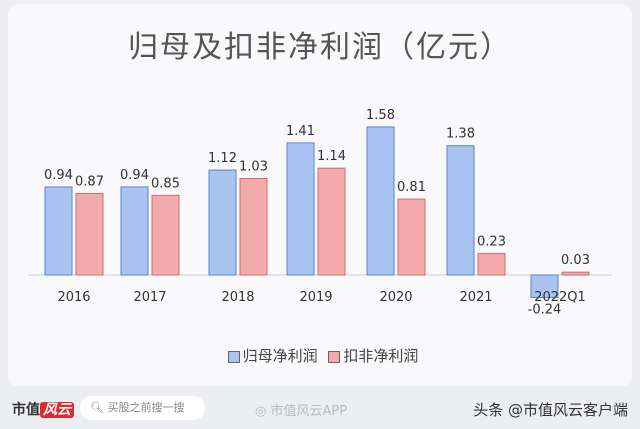 Image resolution: width=640 pixels, height=429 pixels. Describe the element at coordinates (58, 231) in the screenshot. I see `bar-parent-2016` at that location.